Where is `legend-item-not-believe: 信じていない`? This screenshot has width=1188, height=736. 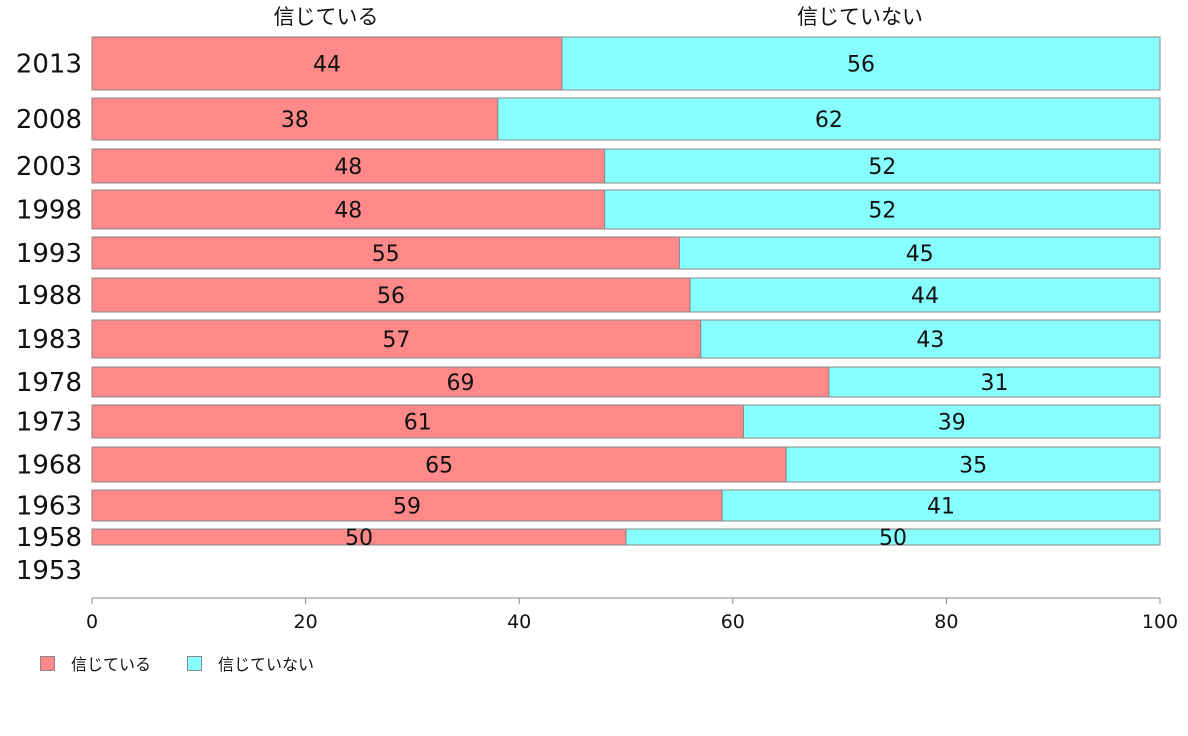 legend-item-not-believe: 信じていない is located at coordinates (250, 663).